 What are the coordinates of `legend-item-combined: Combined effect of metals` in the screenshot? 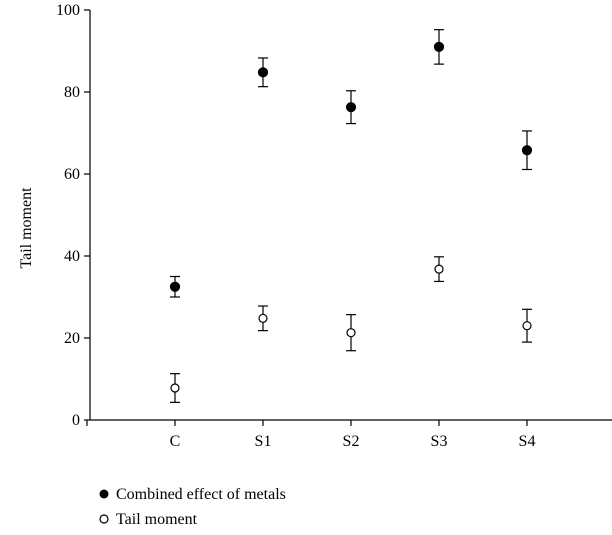 It's located at (192, 494).